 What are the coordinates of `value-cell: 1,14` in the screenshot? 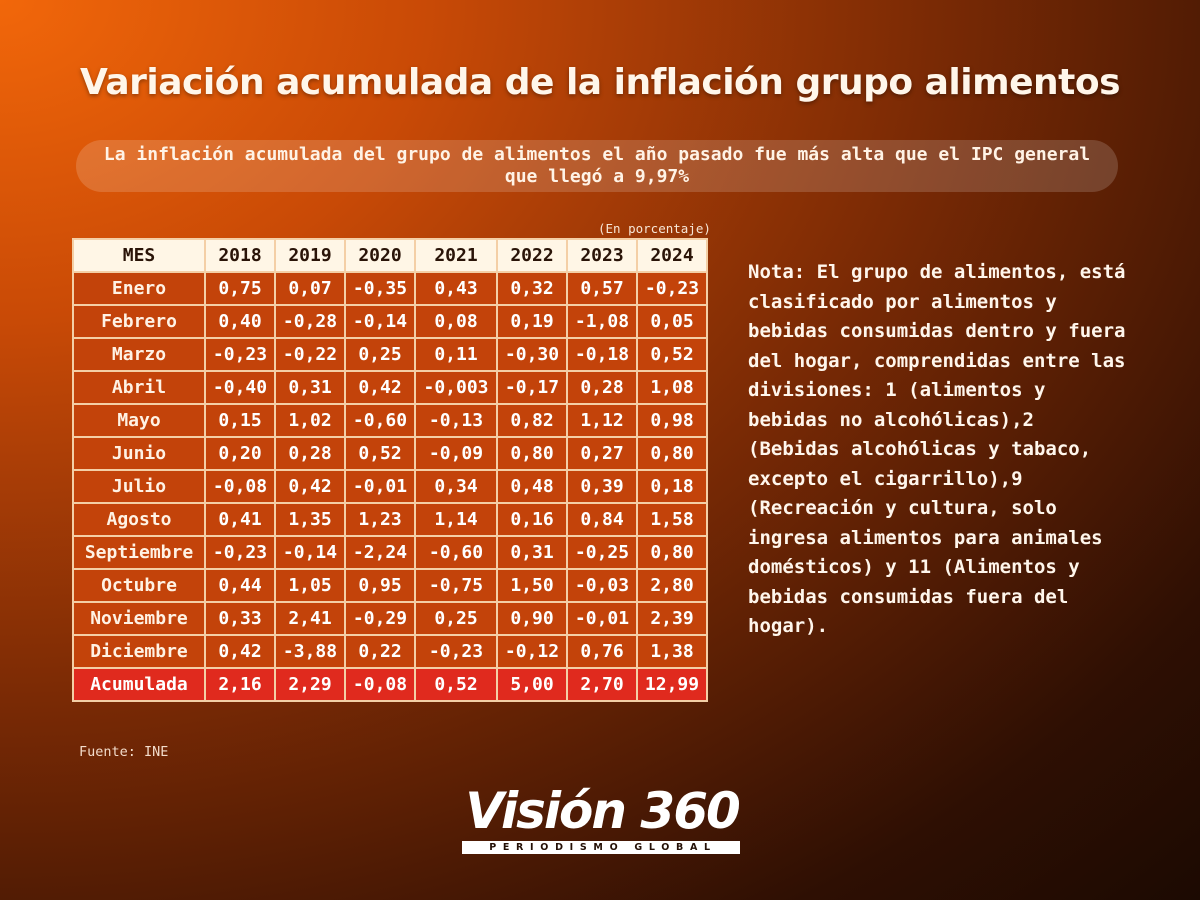 It's located at (456, 519).